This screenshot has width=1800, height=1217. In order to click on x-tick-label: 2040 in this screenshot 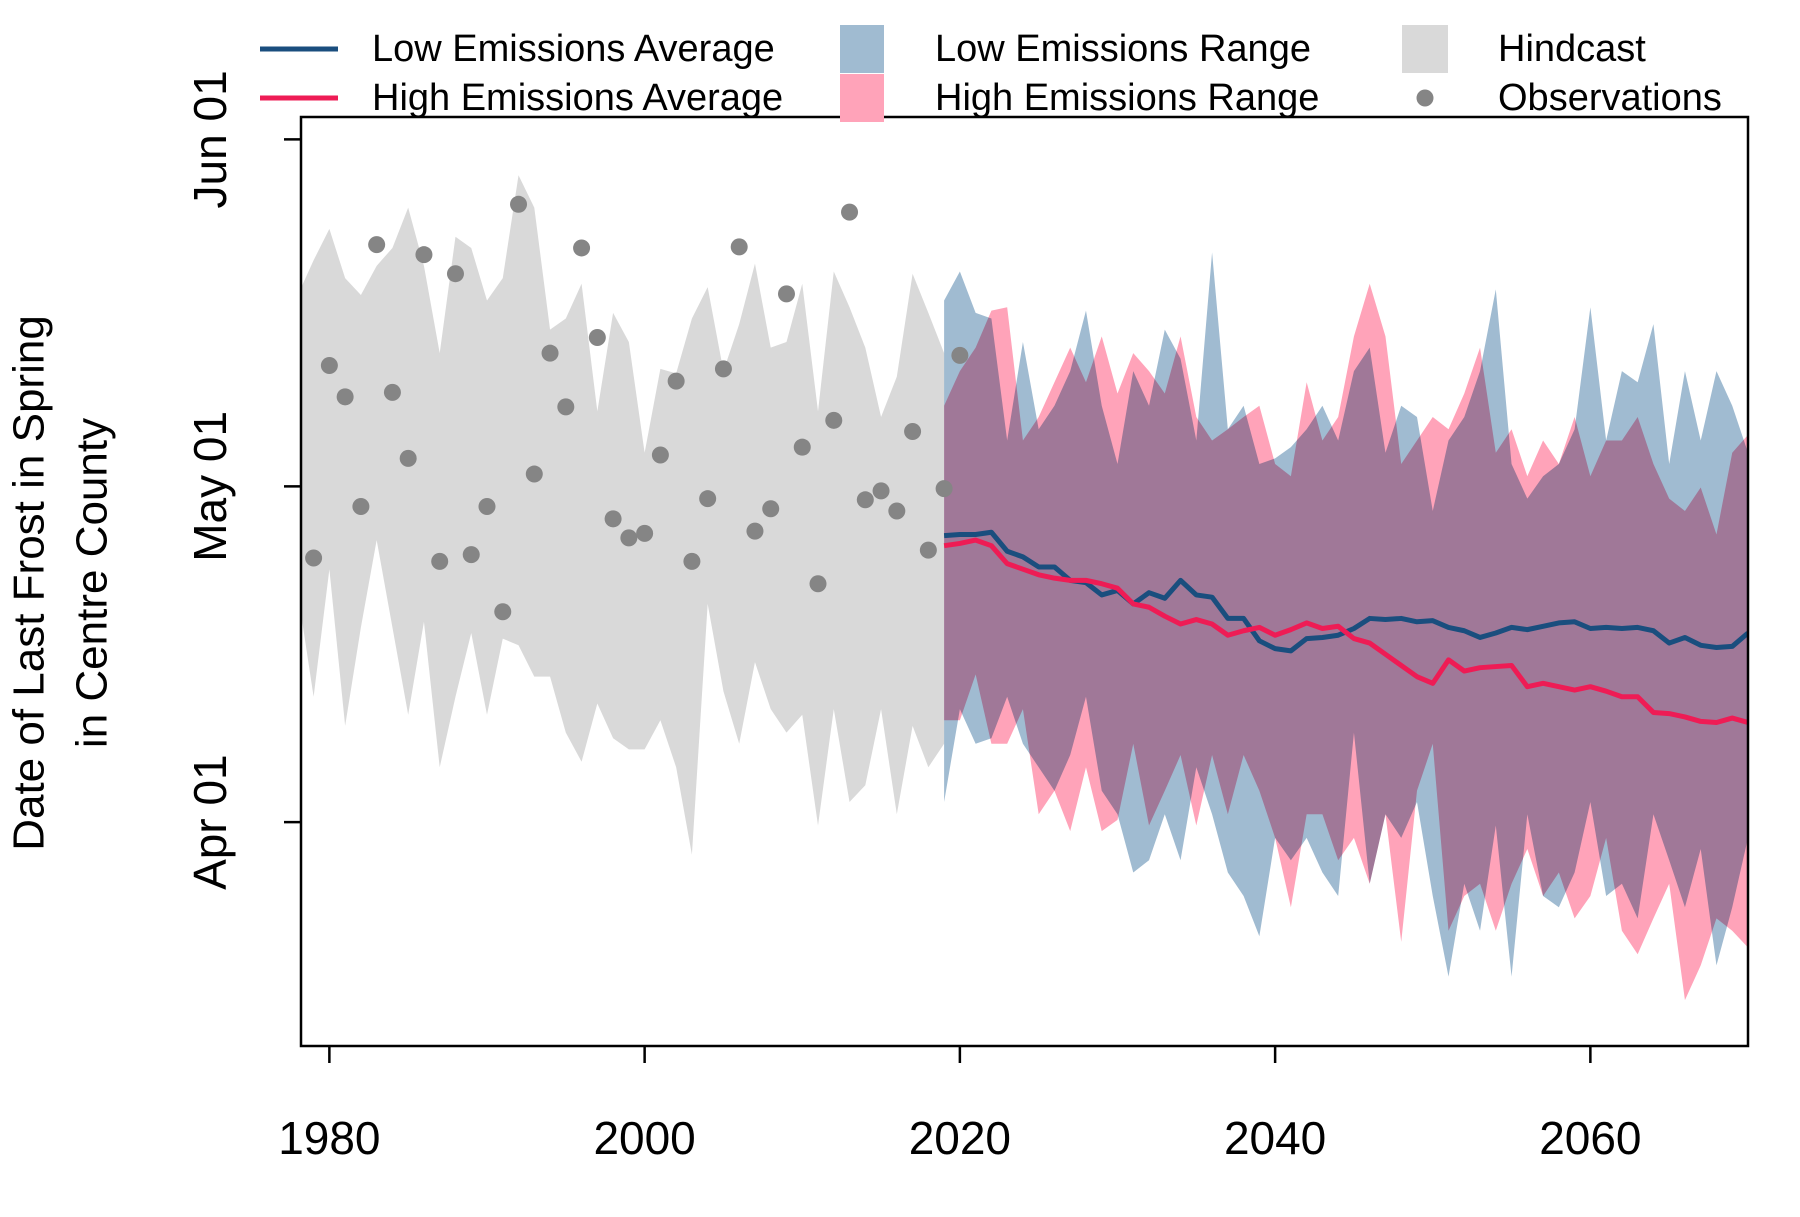, I will do `click(1275, 1138)`.